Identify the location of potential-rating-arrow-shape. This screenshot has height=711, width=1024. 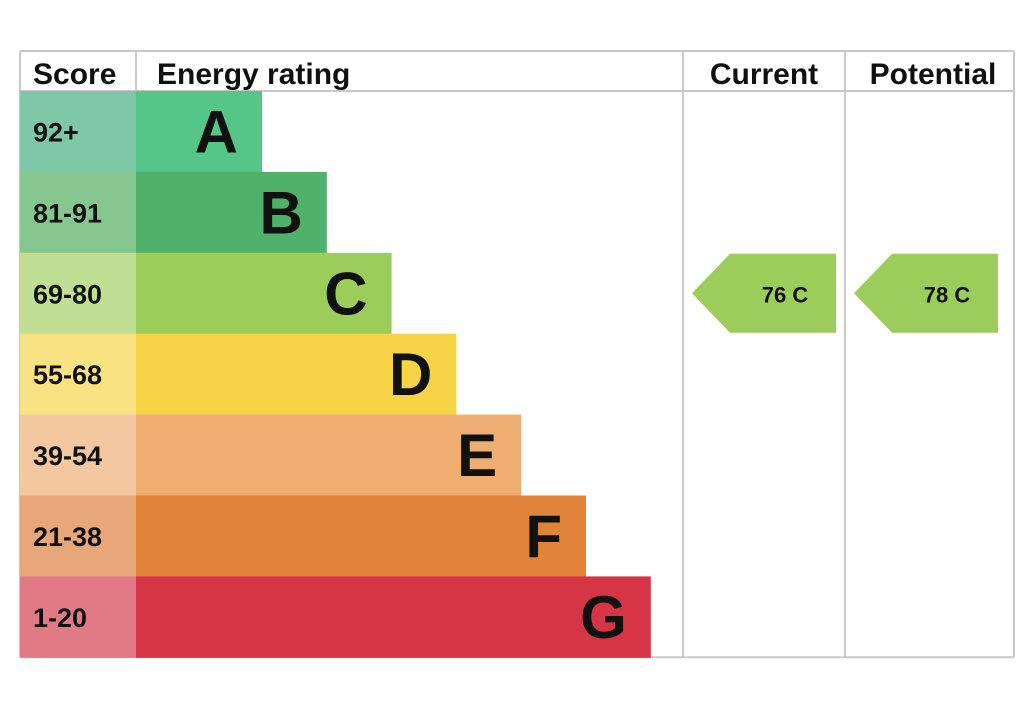
(926, 293).